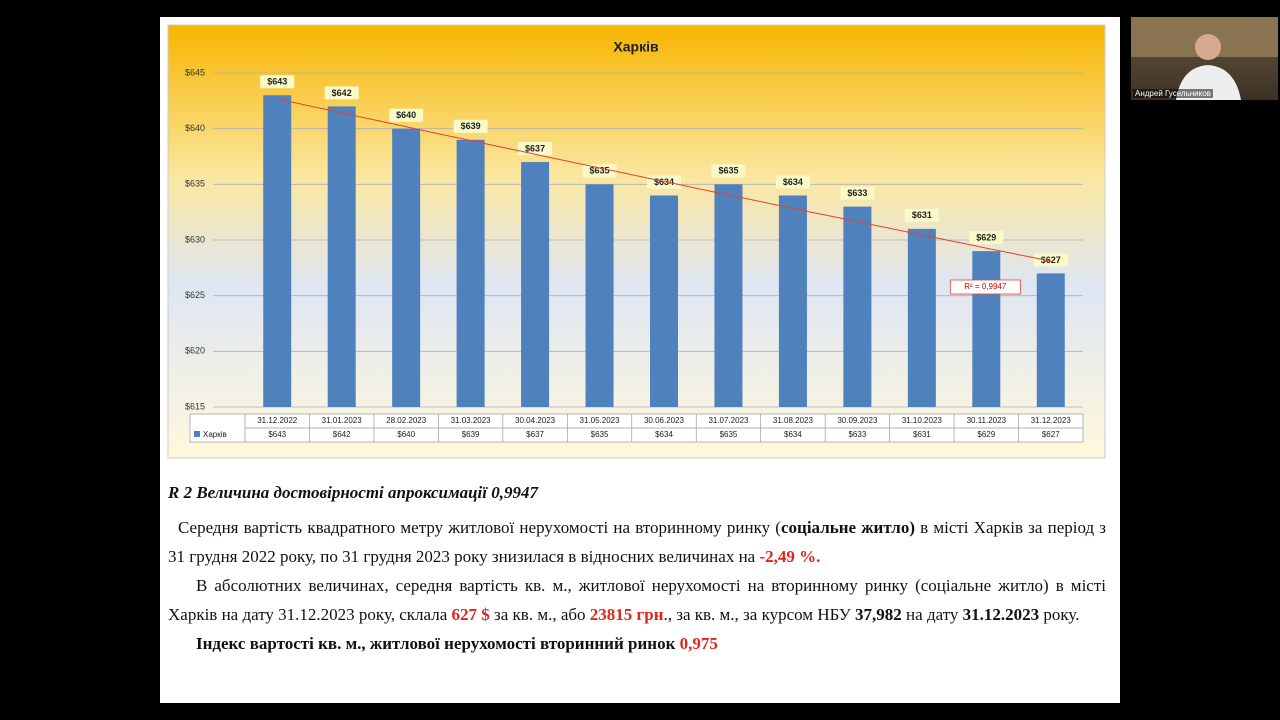 Image resolution: width=1280 pixels, height=720 pixels. Describe the element at coordinates (195, 184) in the screenshot. I see `y-tick-label: $635` at that location.